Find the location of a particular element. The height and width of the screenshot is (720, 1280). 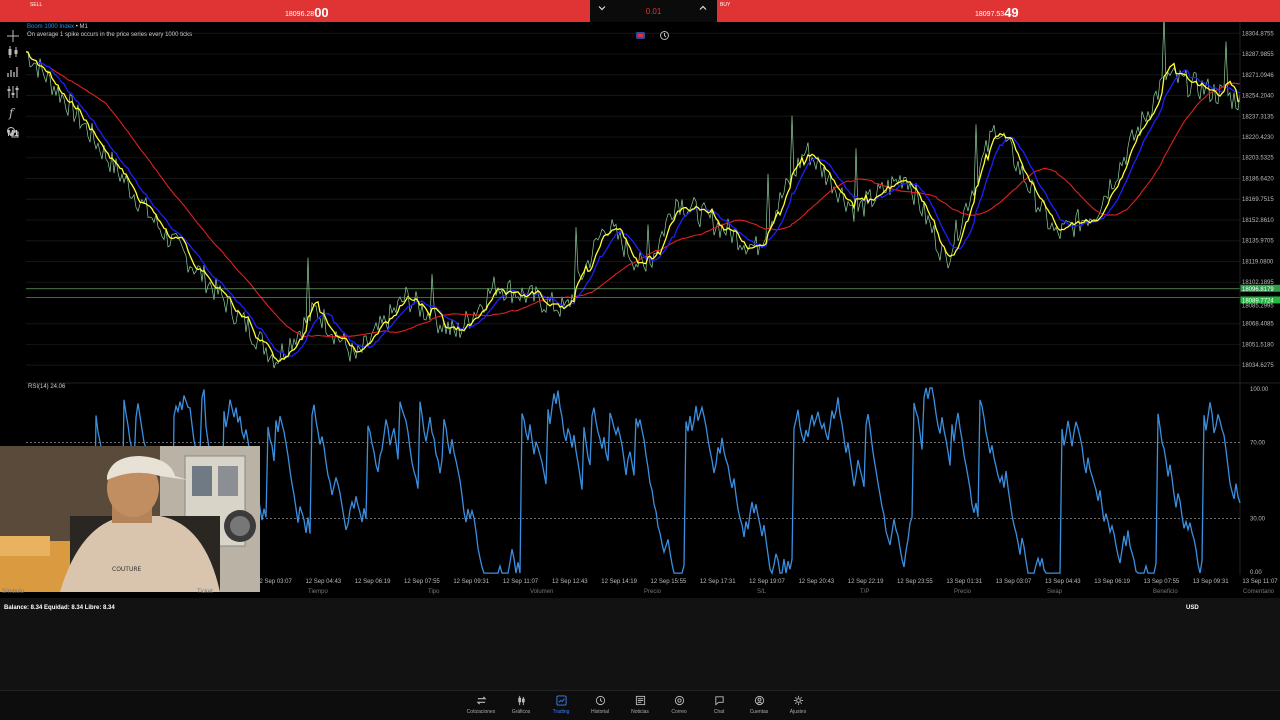

time-tick-label: 13 Sep 01:31 is located at coordinates (964, 582).